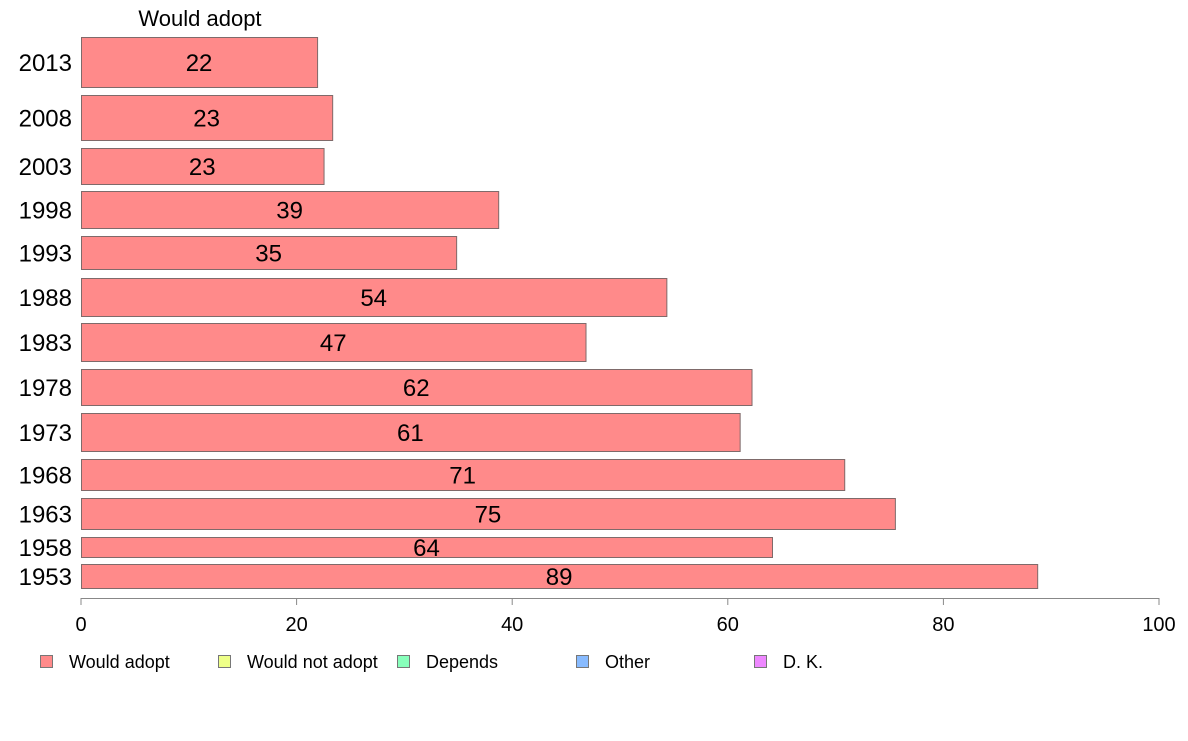  I want to click on bar-1963, so click(488, 514).